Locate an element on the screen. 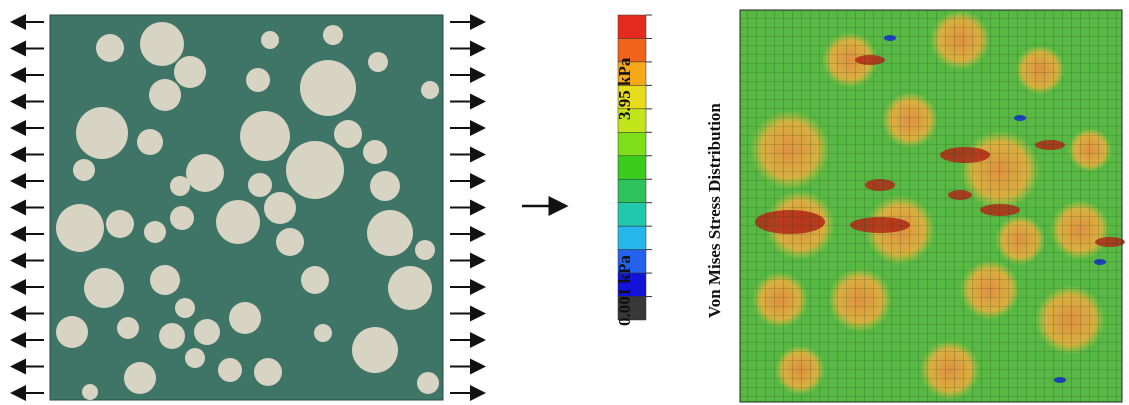  min-label: 0.001 kPa is located at coordinates (624, 290).